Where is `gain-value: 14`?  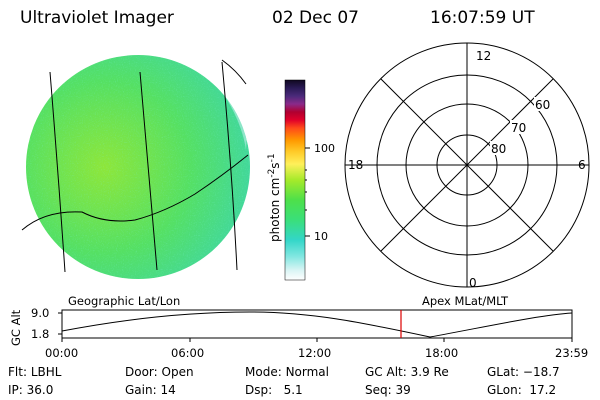 gain-value: 14 is located at coordinates (168, 390).